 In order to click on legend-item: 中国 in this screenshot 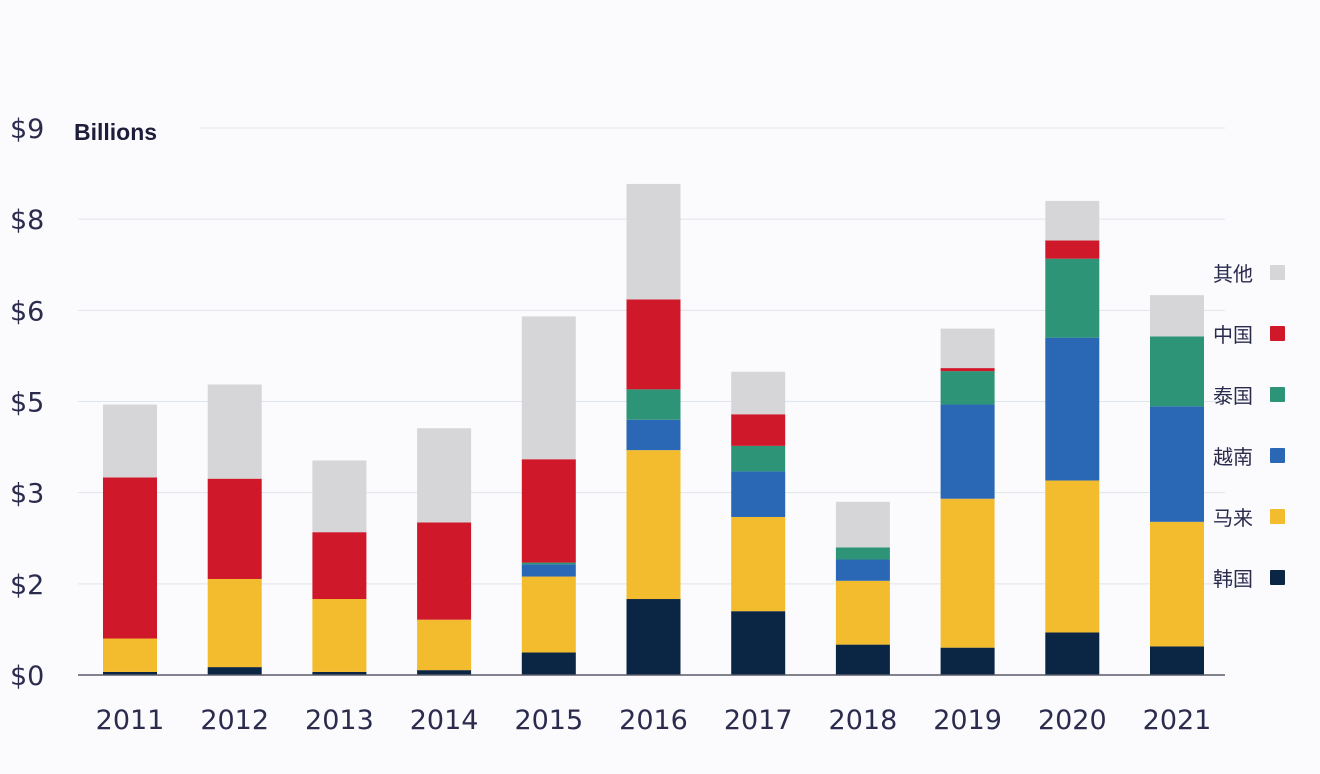, I will do `click(1249, 335)`.